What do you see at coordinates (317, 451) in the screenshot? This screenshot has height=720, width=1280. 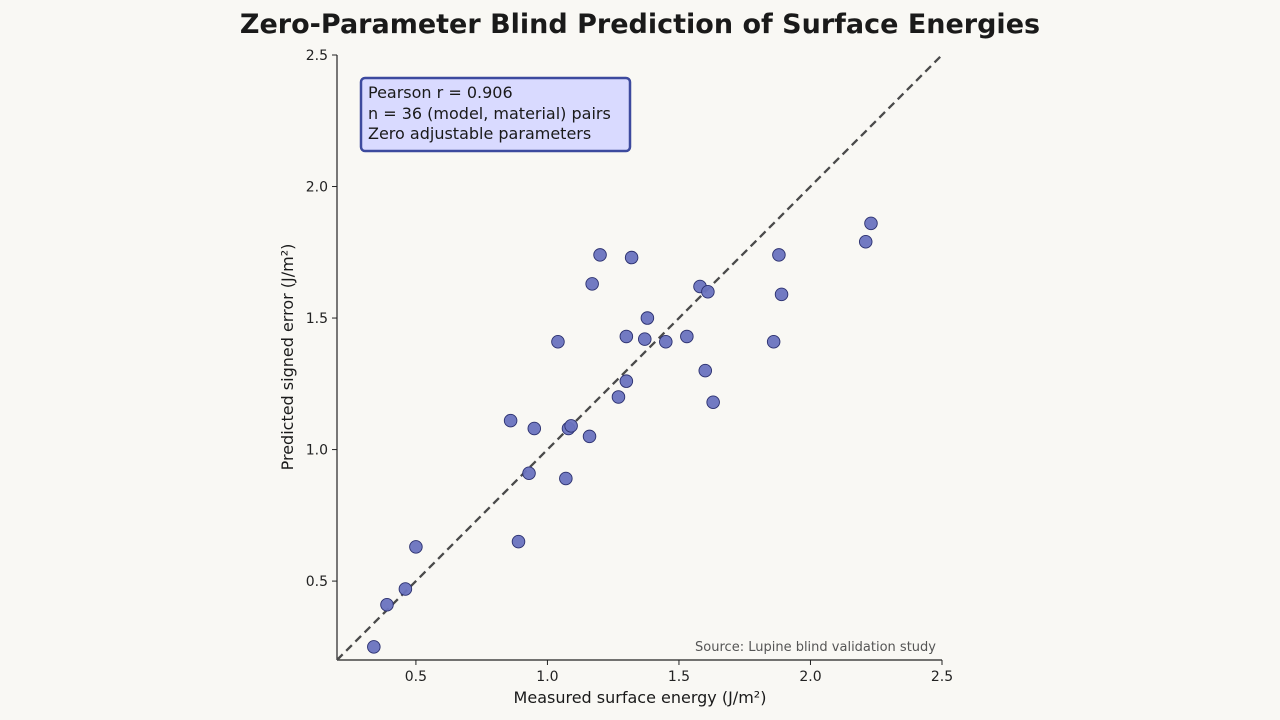 I see `y-tick-label: 1.0` at bounding box center [317, 451].